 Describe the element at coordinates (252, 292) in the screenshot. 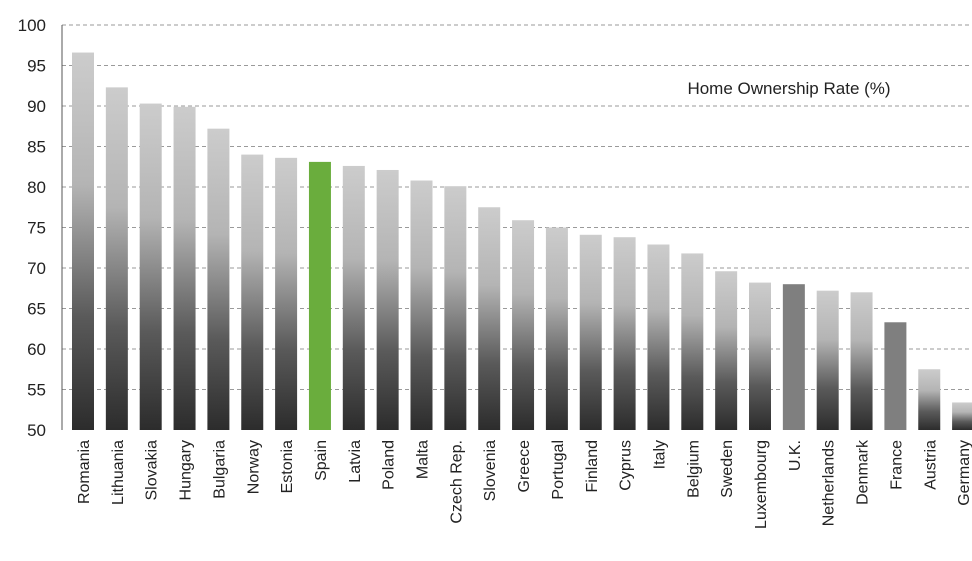

I see `bar-norway` at that location.